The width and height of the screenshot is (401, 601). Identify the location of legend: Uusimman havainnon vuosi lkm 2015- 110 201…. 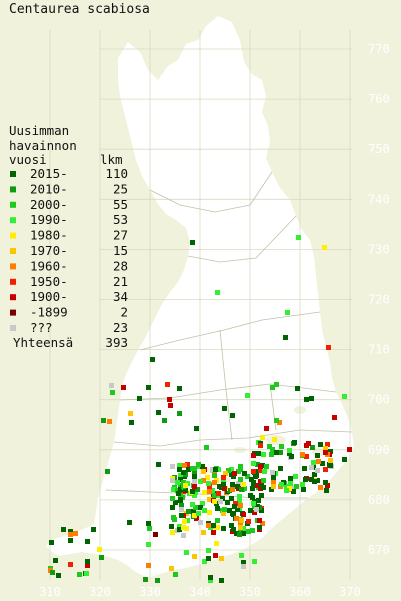
(68, 236).